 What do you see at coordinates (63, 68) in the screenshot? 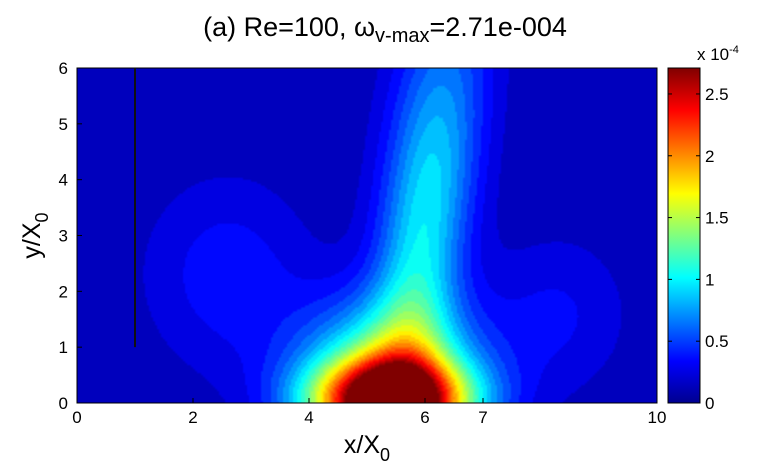
I see `y-tick-label: 6` at bounding box center [63, 68].